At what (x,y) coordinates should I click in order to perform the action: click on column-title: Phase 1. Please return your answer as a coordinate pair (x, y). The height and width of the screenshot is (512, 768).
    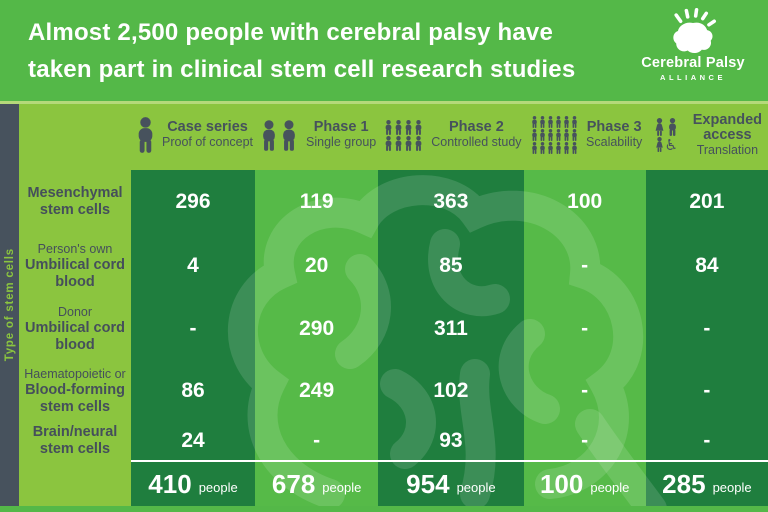
    Looking at the image, I should click on (341, 127).